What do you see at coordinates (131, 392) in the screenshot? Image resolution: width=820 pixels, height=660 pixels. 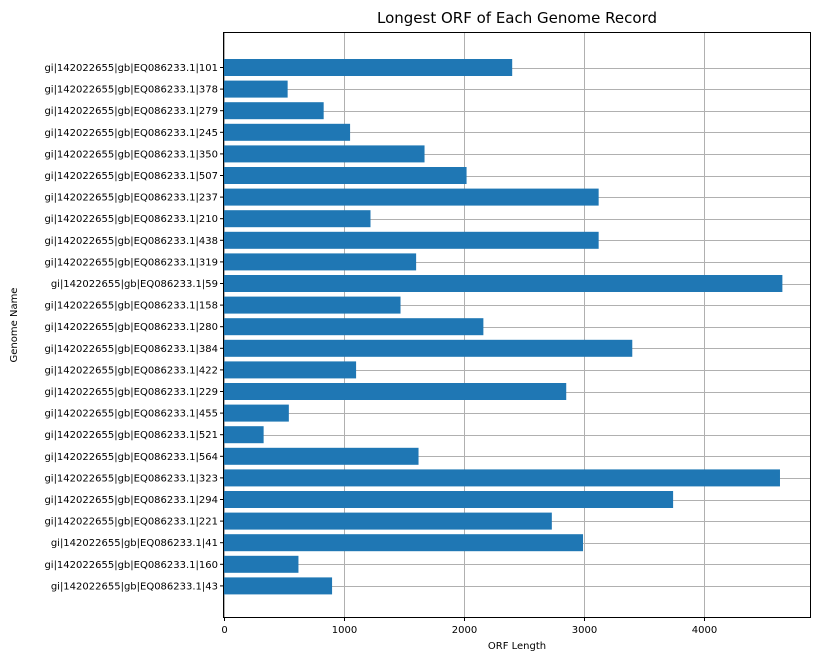 I see `y-tick-label: gi|142022655|gb|EQ086233.1|229` at bounding box center [131, 392].